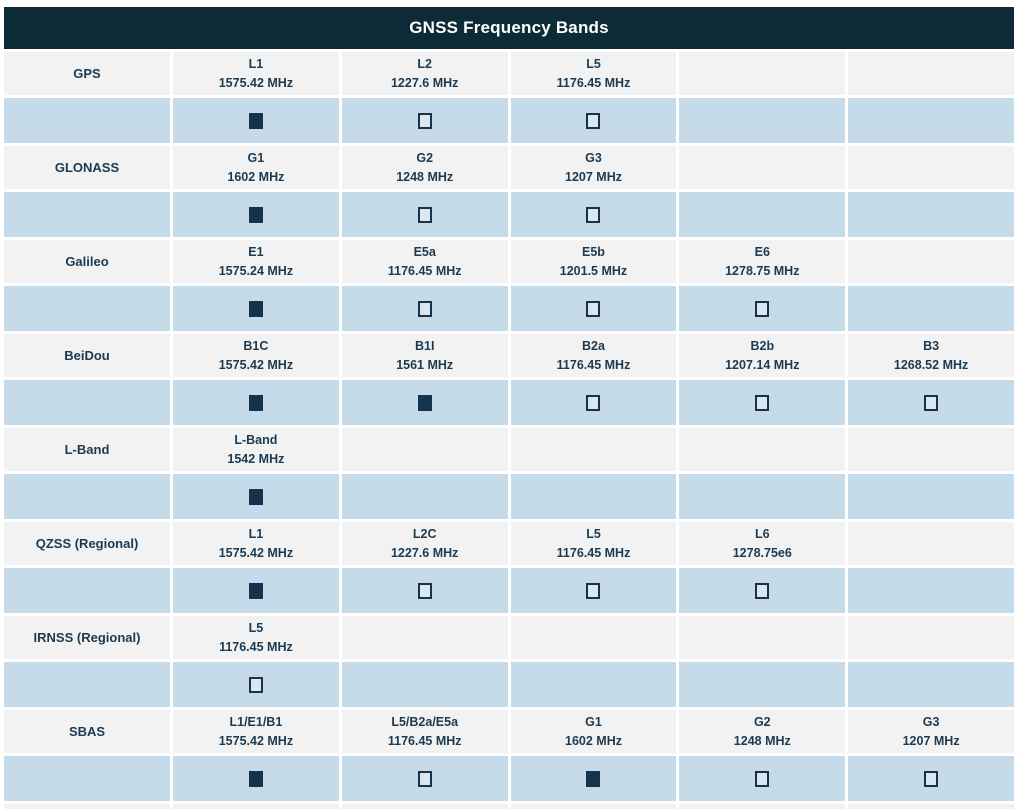 The height and width of the screenshot is (812, 1027). I want to click on system-name-cell: QZSS (Regional), so click(87, 543).